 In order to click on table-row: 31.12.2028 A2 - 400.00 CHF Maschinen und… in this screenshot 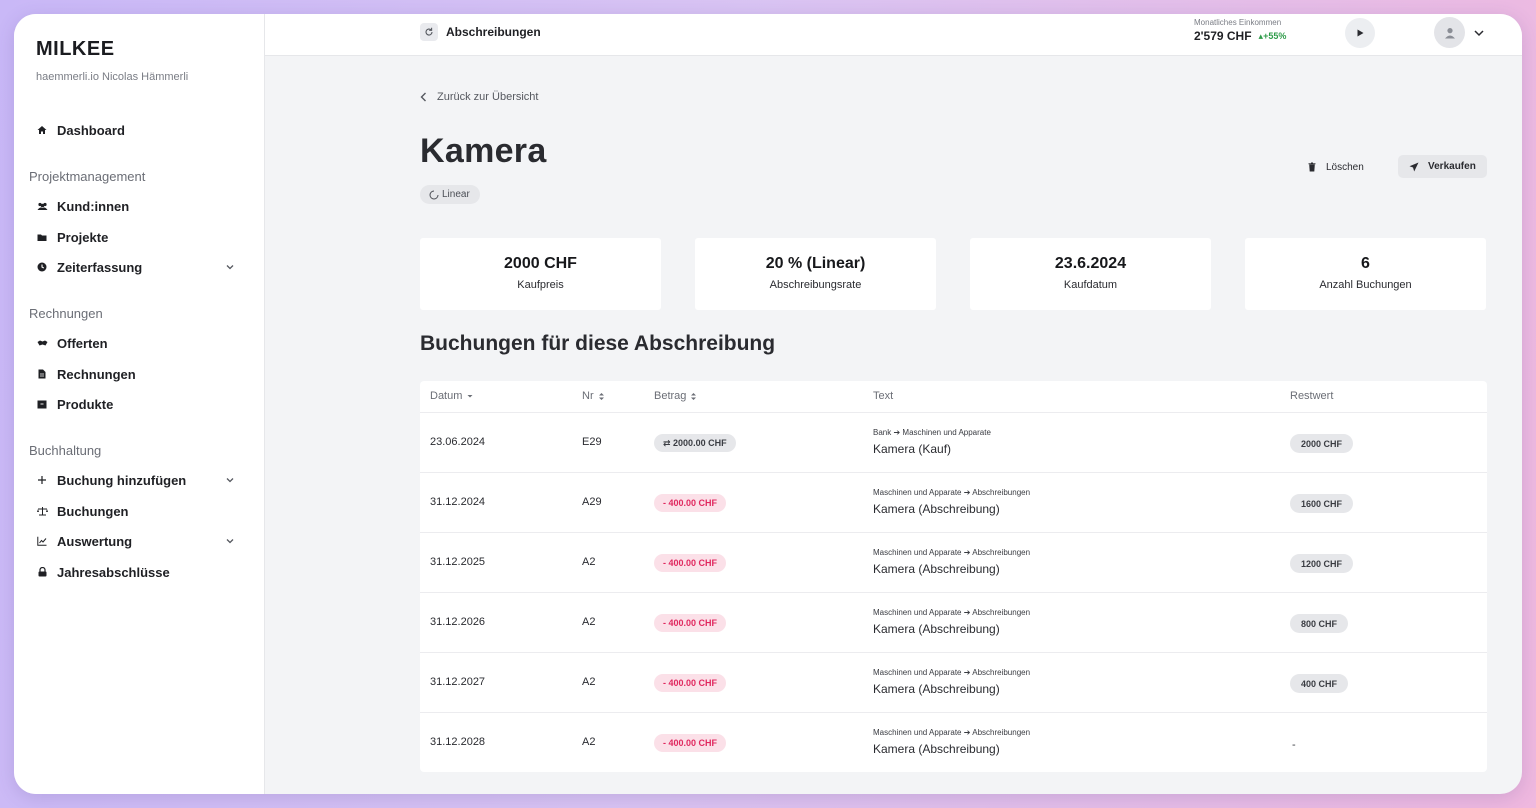, I will do `click(953, 742)`.